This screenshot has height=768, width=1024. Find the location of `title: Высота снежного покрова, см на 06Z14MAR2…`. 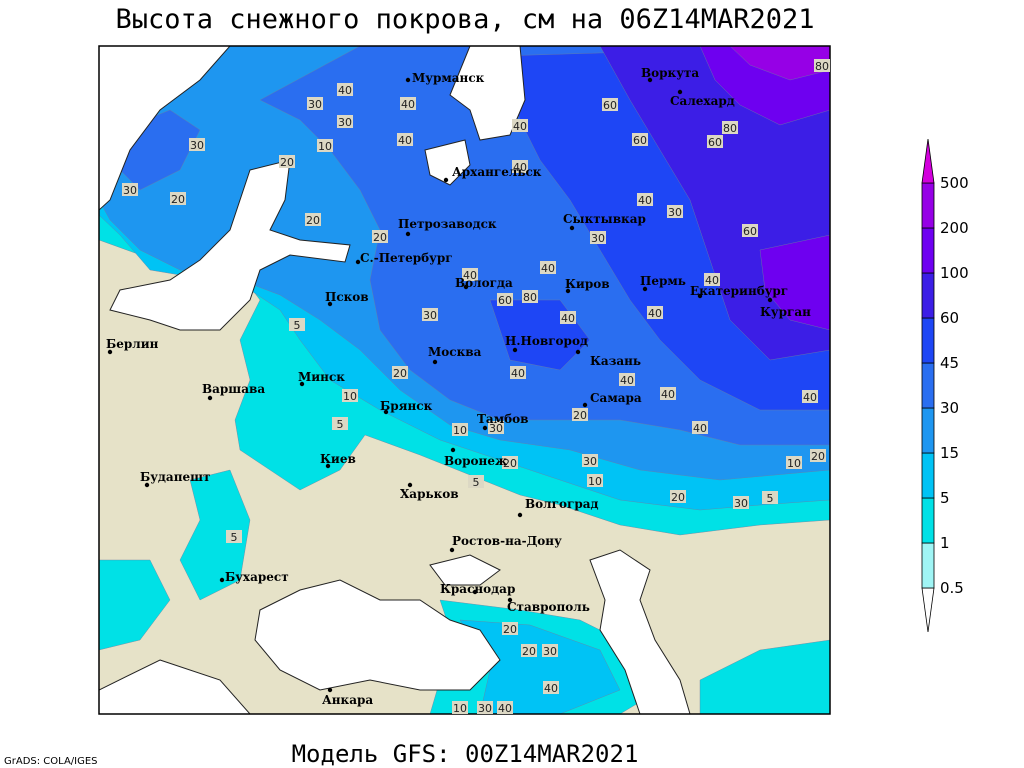

title: Высота снежного покрова, см на 06Z14MAR2… is located at coordinates (465, 19).